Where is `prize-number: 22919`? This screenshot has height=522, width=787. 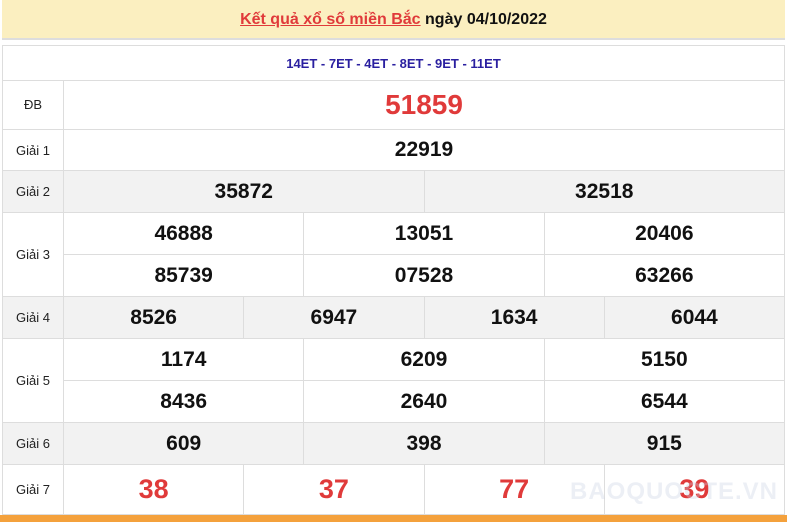
prize-number: 22919 is located at coordinates (424, 149).